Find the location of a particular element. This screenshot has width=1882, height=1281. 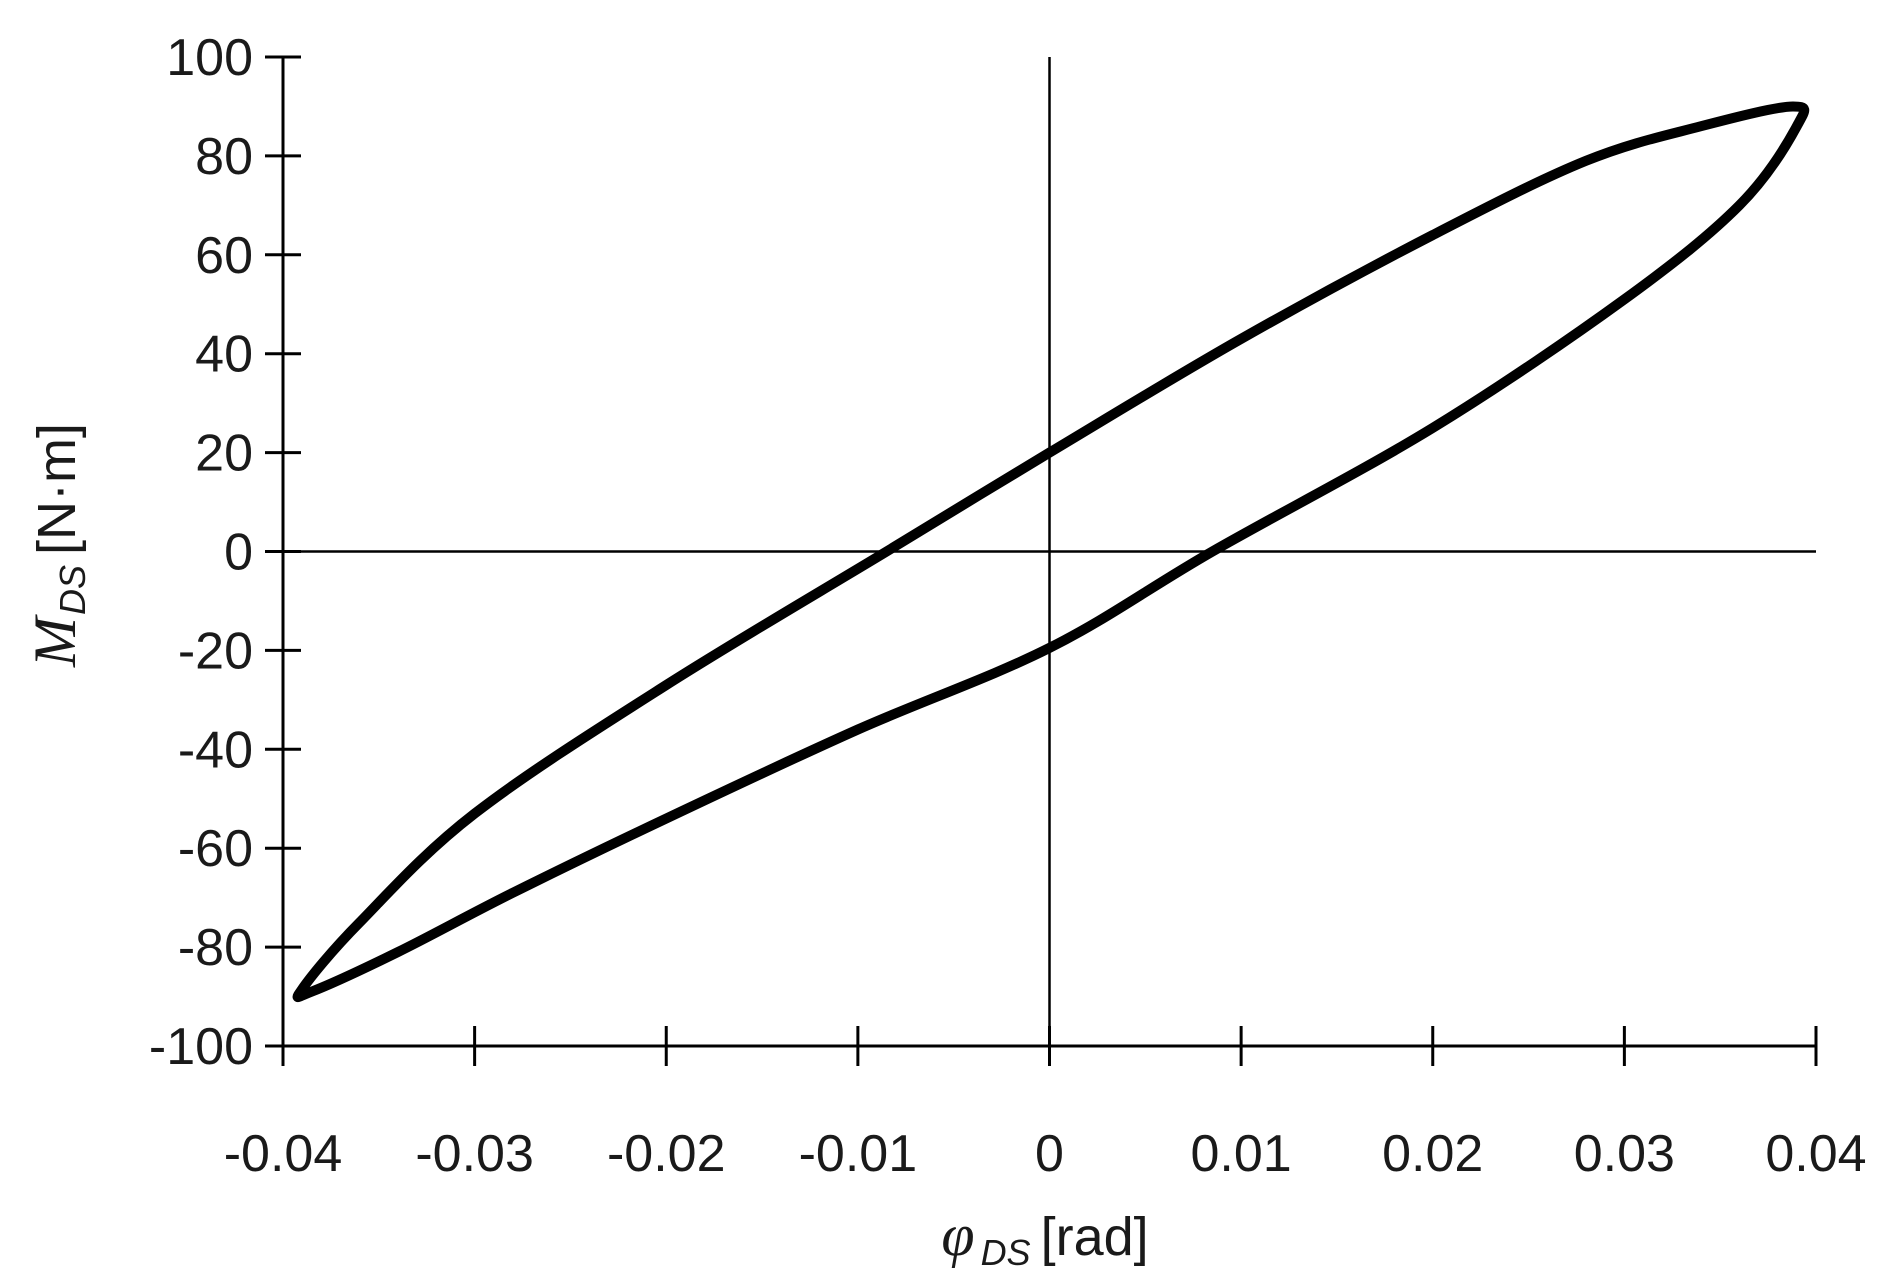

x-tick-label: -0.04 is located at coordinates (283, 1154).